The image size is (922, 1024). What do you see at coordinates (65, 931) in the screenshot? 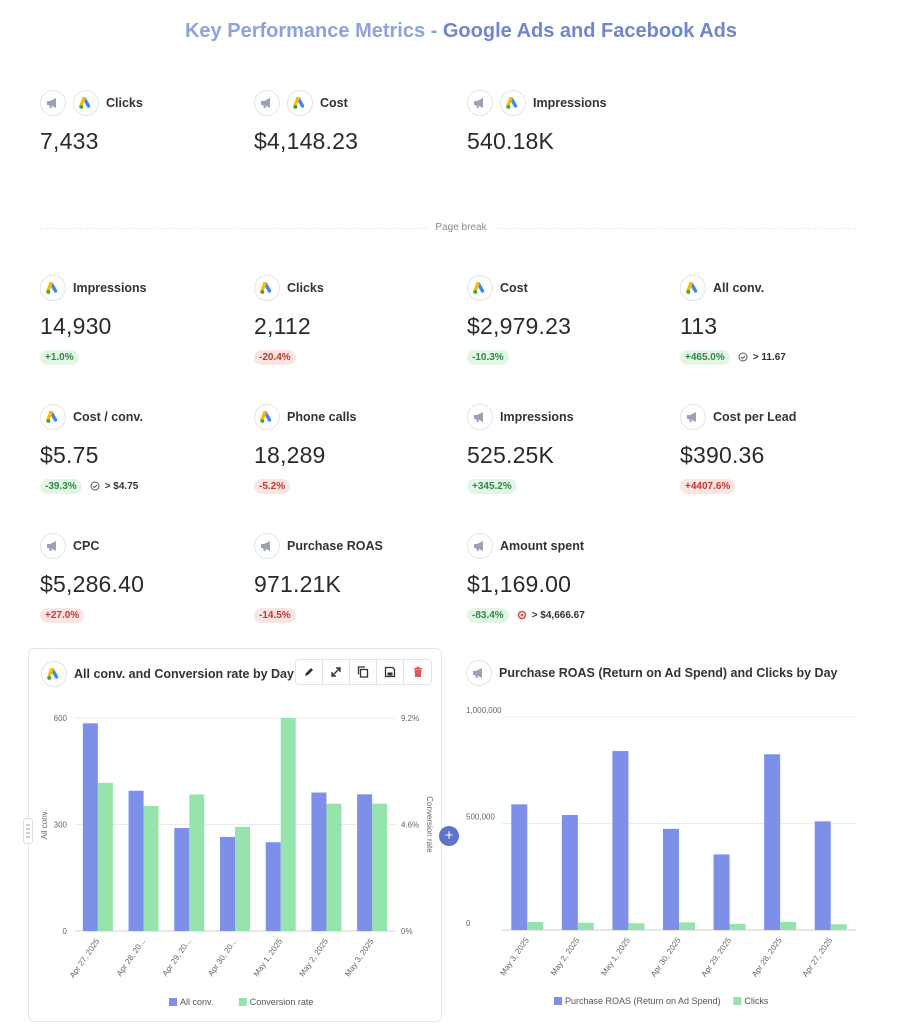
I see `y-tick-label: 0` at bounding box center [65, 931].